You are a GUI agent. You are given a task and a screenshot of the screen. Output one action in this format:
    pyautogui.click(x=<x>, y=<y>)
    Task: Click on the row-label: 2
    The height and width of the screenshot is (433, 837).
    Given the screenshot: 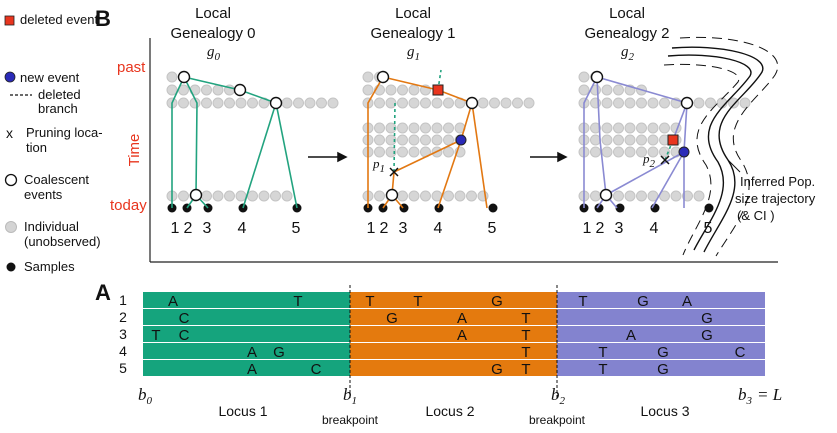 What is the action you would take?
    pyautogui.click(x=123, y=317)
    